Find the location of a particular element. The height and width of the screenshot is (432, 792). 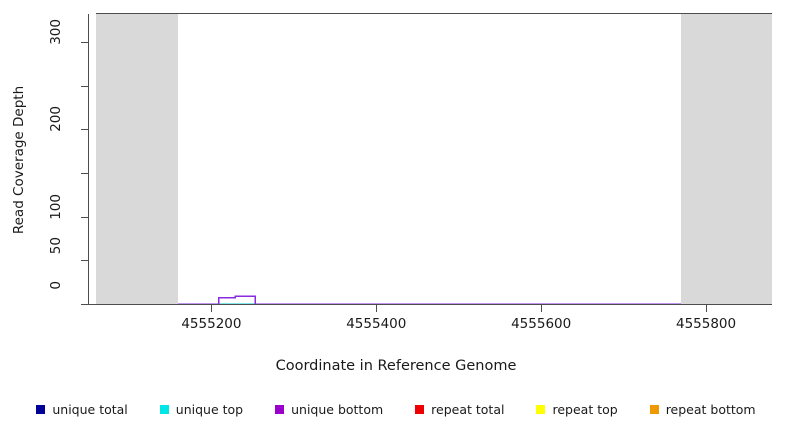

shaded-region-right is located at coordinates (726, 159).